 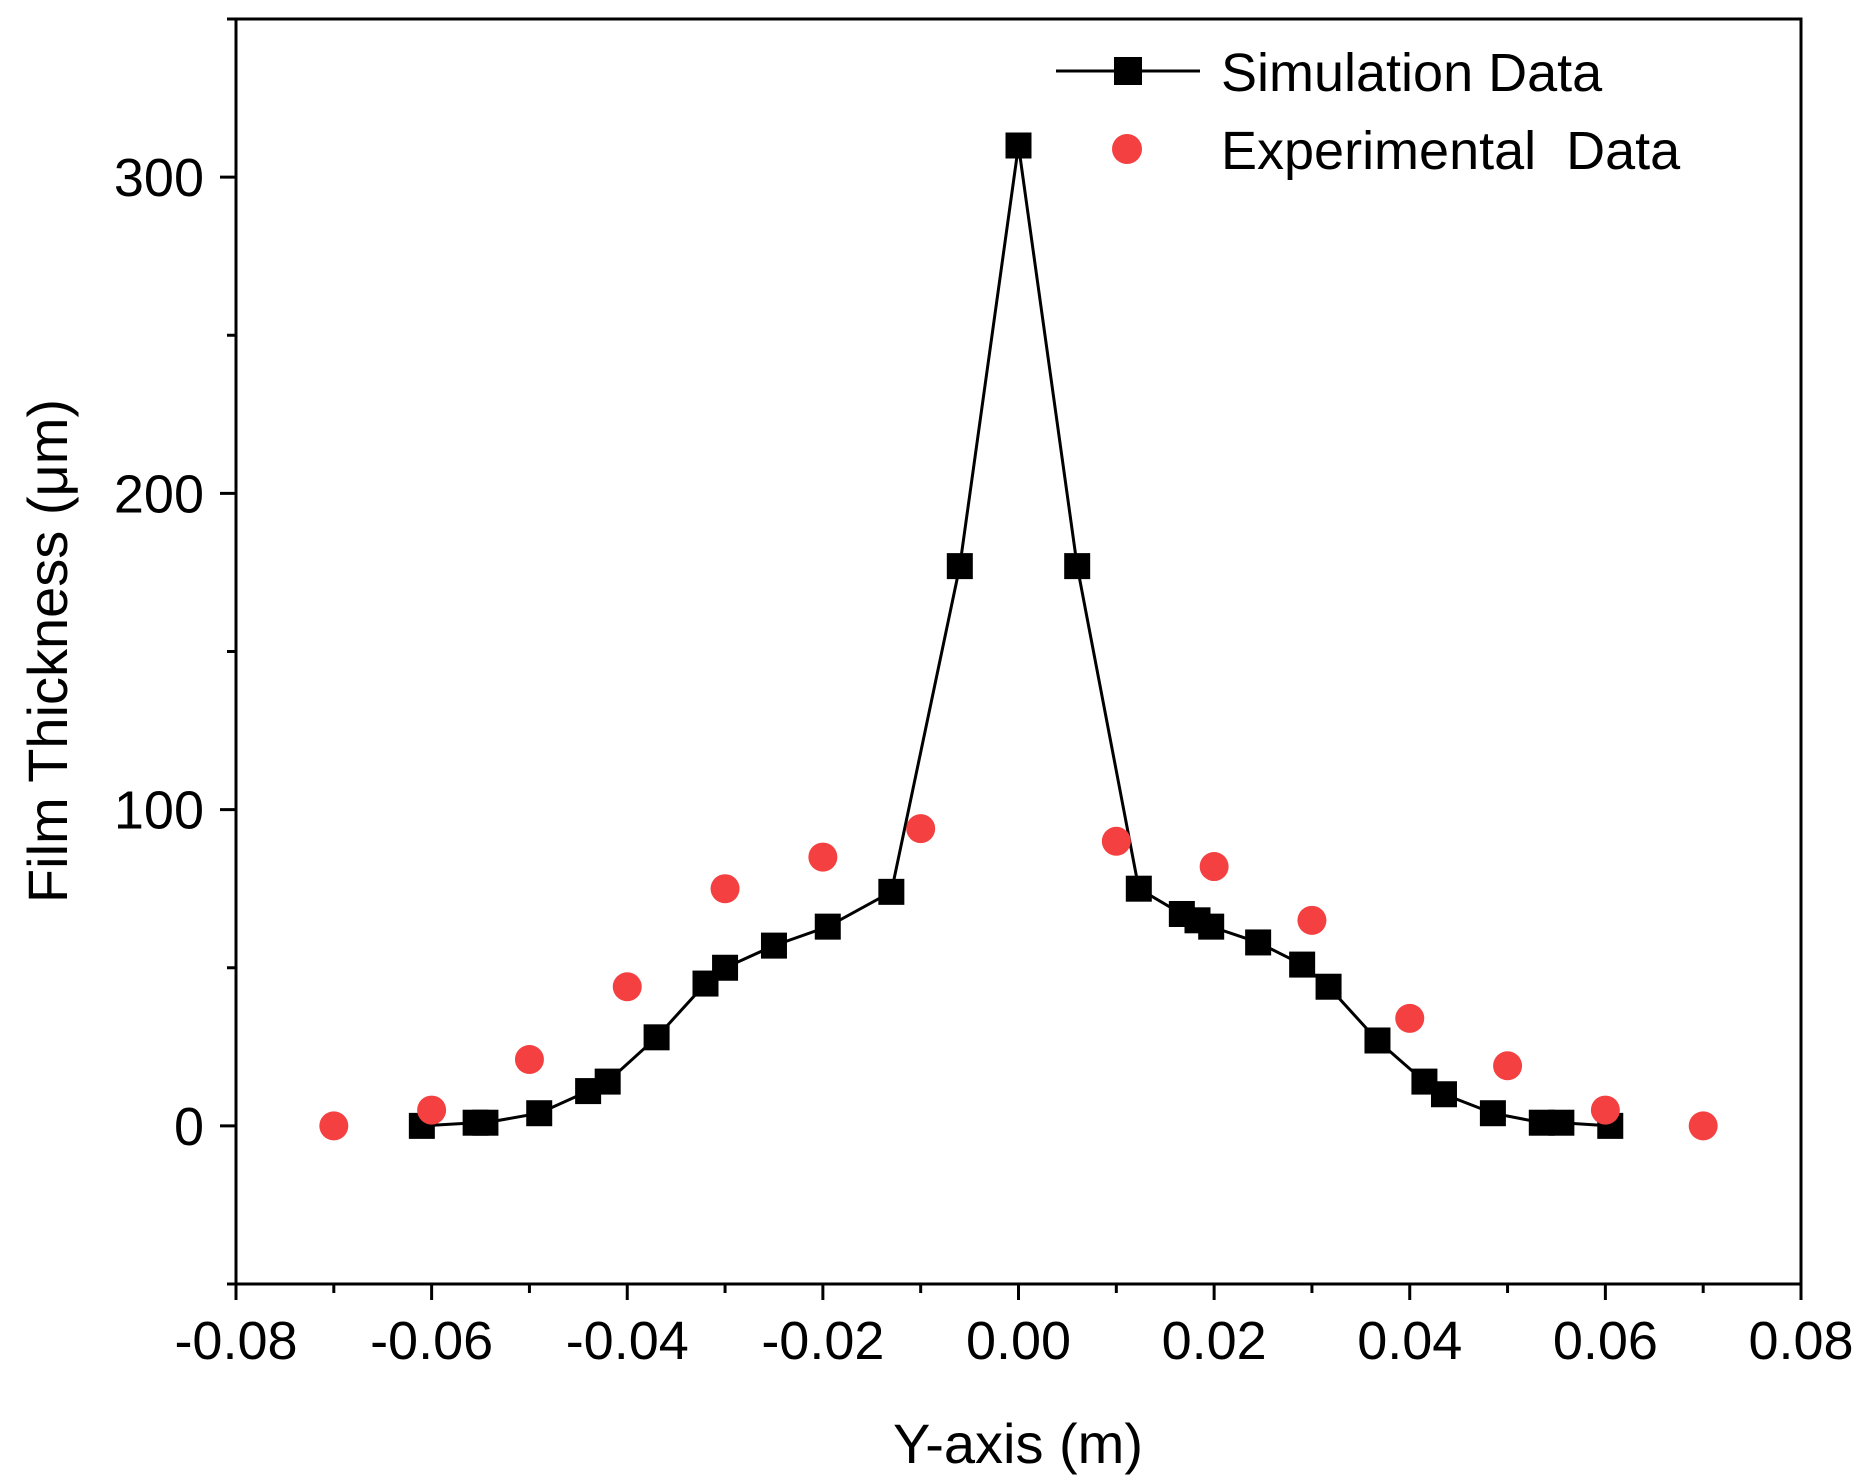 I want to click on x-tick-label: -0.02, so click(x=822, y=1341).